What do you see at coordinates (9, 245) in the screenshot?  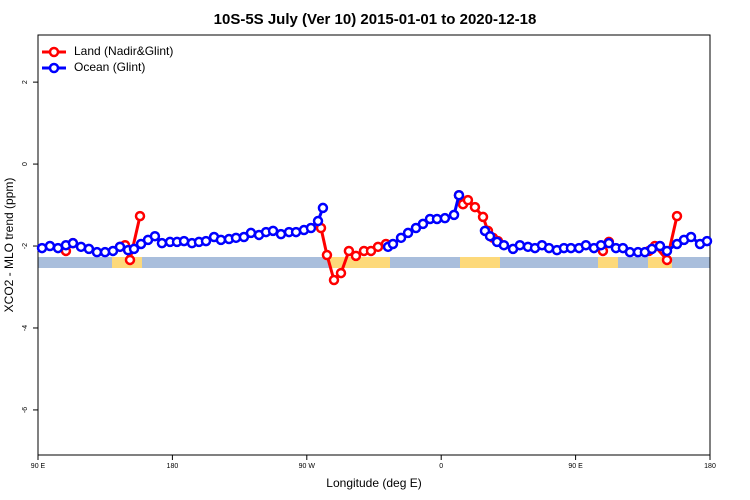 I see `y-axis-label: XCO2 - MLO trend (ppm)` at bounding box center [9, 245].